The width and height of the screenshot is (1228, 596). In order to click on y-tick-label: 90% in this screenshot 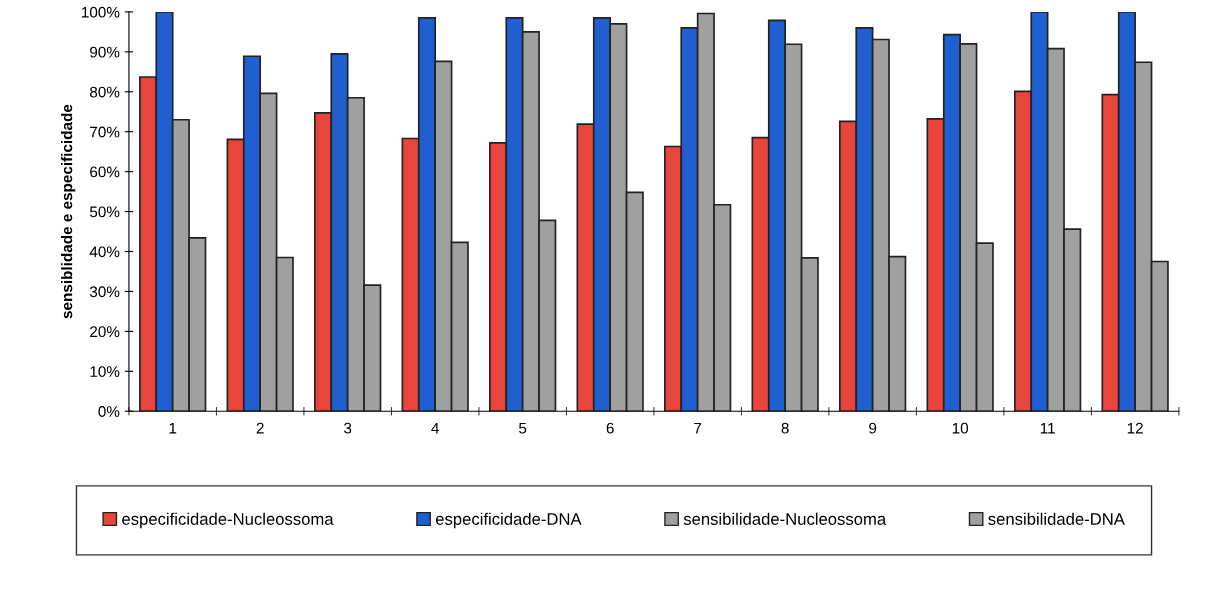, I will do `click(105, 52)`.